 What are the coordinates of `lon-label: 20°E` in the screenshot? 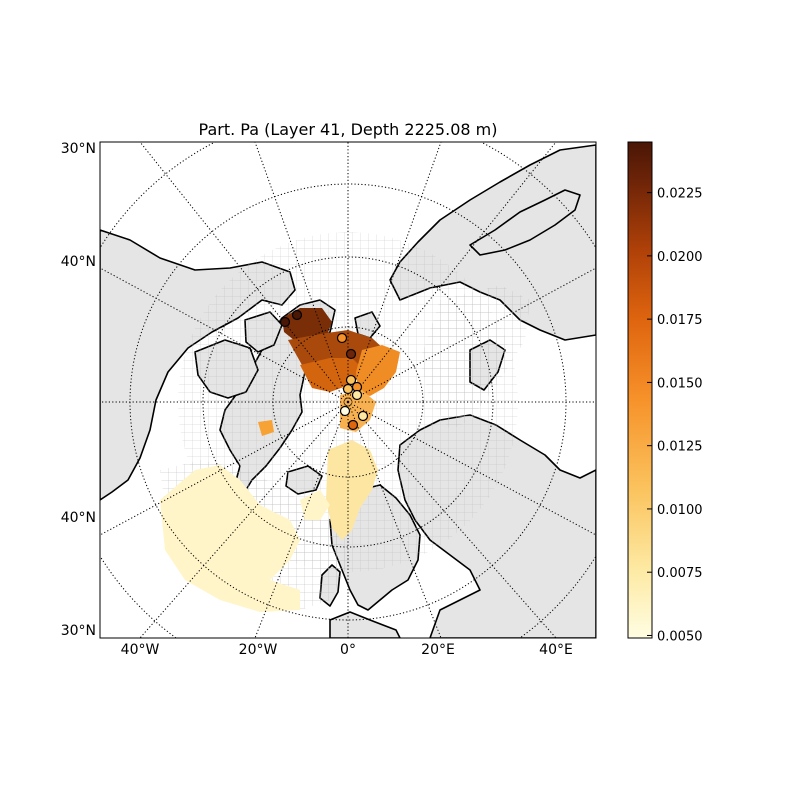 It's located at (438, 650).